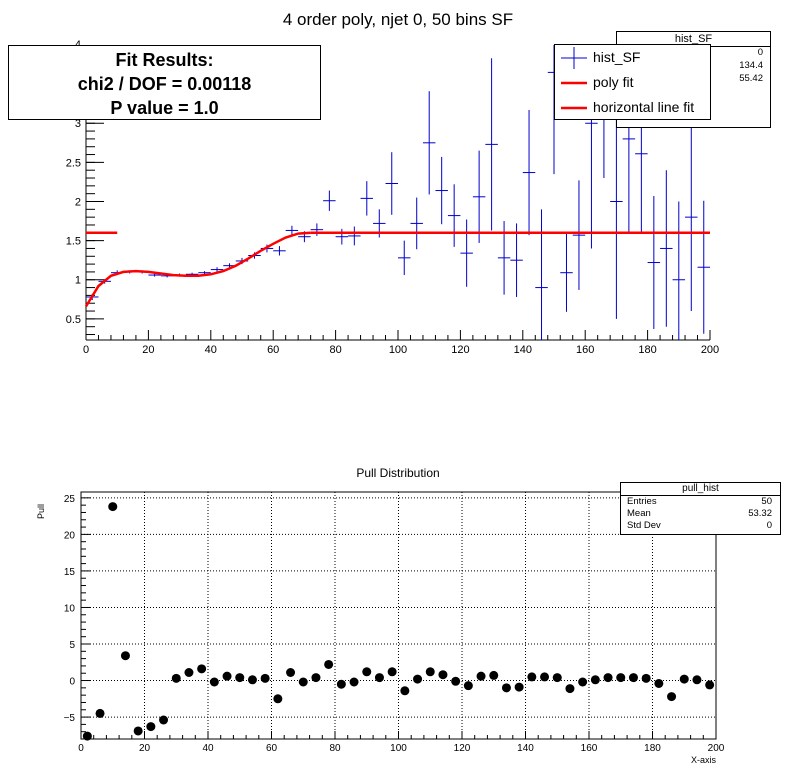 Image resolution: width=796 pixels, height=772 pixels. What do you see at coordinates (462, 748) in the screenshot?
I see `bottom-x-tick-label: 120` at bounding box center [462, 748].